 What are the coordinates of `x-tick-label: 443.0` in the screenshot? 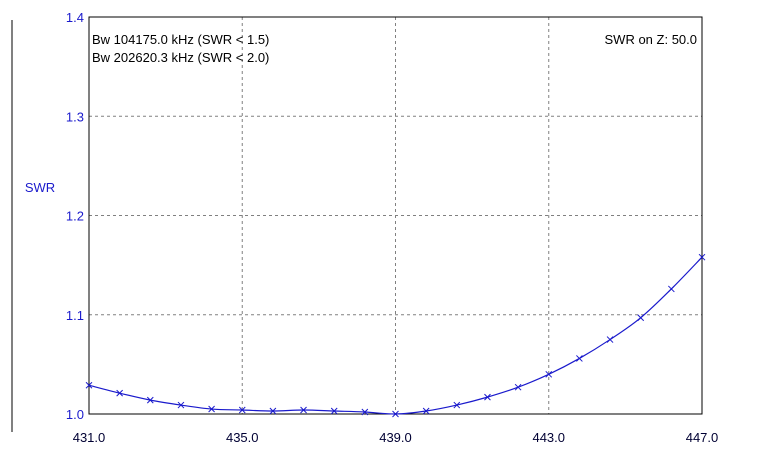 It's located at (548, 437).